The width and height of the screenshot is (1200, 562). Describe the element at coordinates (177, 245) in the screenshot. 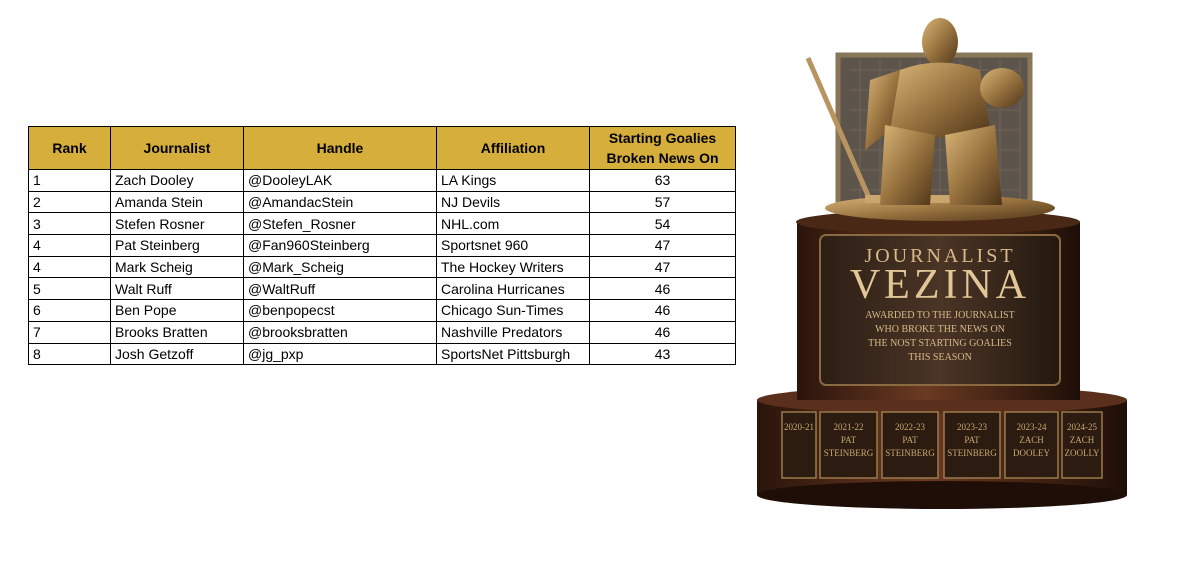

I see `table-cell: Pat Steinberg` at that location.